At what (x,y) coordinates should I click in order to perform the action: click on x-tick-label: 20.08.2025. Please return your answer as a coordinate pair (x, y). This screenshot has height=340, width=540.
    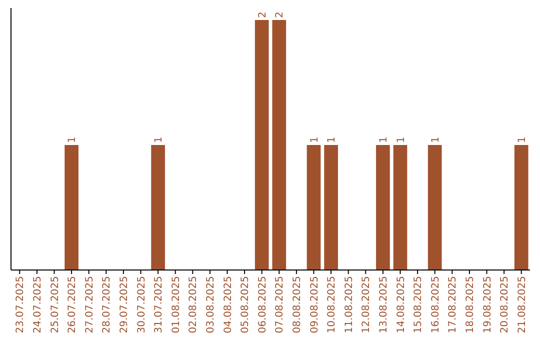
    Looking at the image, I should click on (505, 305).